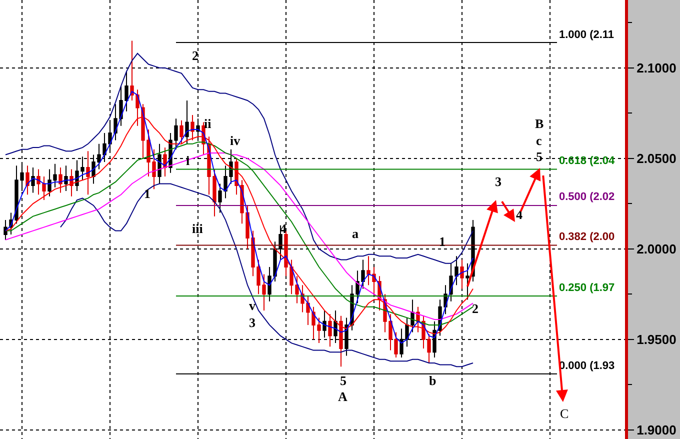 The image size is (680, 439). Describe the element at coordinates (587, 237) in the screenshot. I see `ref-line-label: 0.382 (2.00` at that location.